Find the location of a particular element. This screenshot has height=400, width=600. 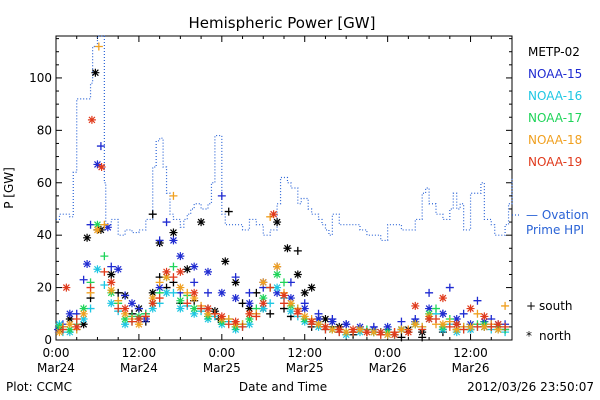

y-axis-label: P [GW] is located at coordinates (9, 188).